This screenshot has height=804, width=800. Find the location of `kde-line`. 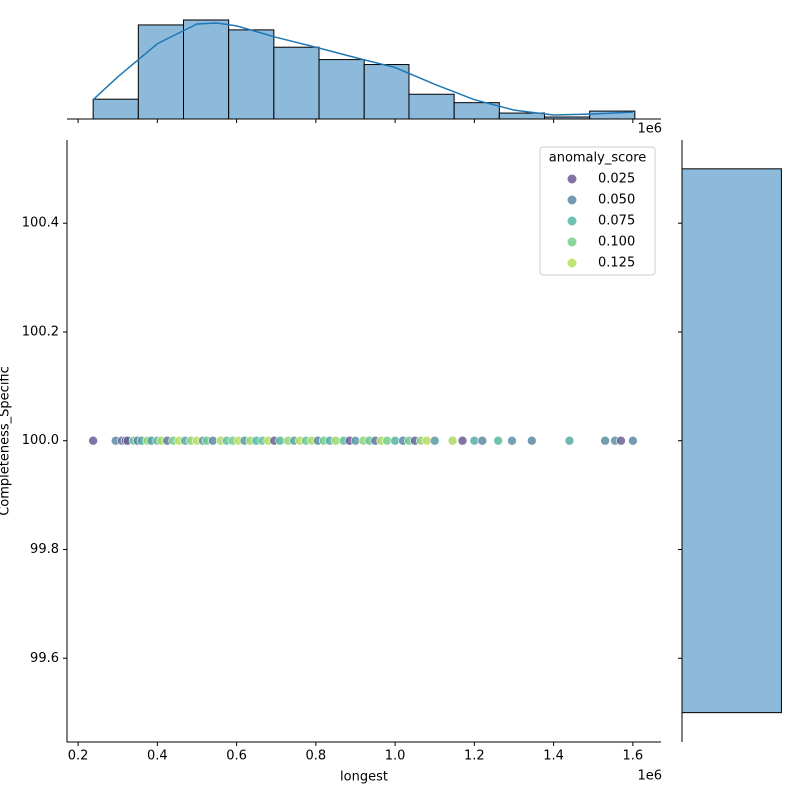

kde-line is located at coordinates (362, 69).